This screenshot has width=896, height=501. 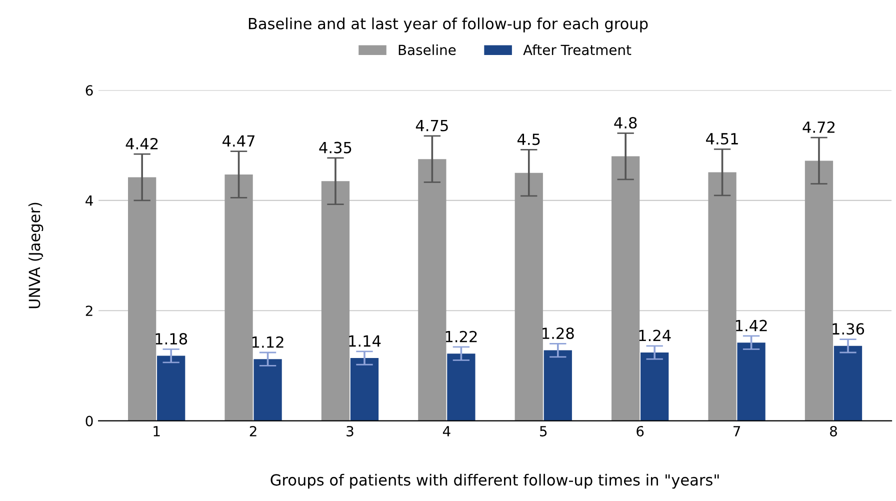 I want to click on x-tick-label: 1, so click(x=157, y=431).